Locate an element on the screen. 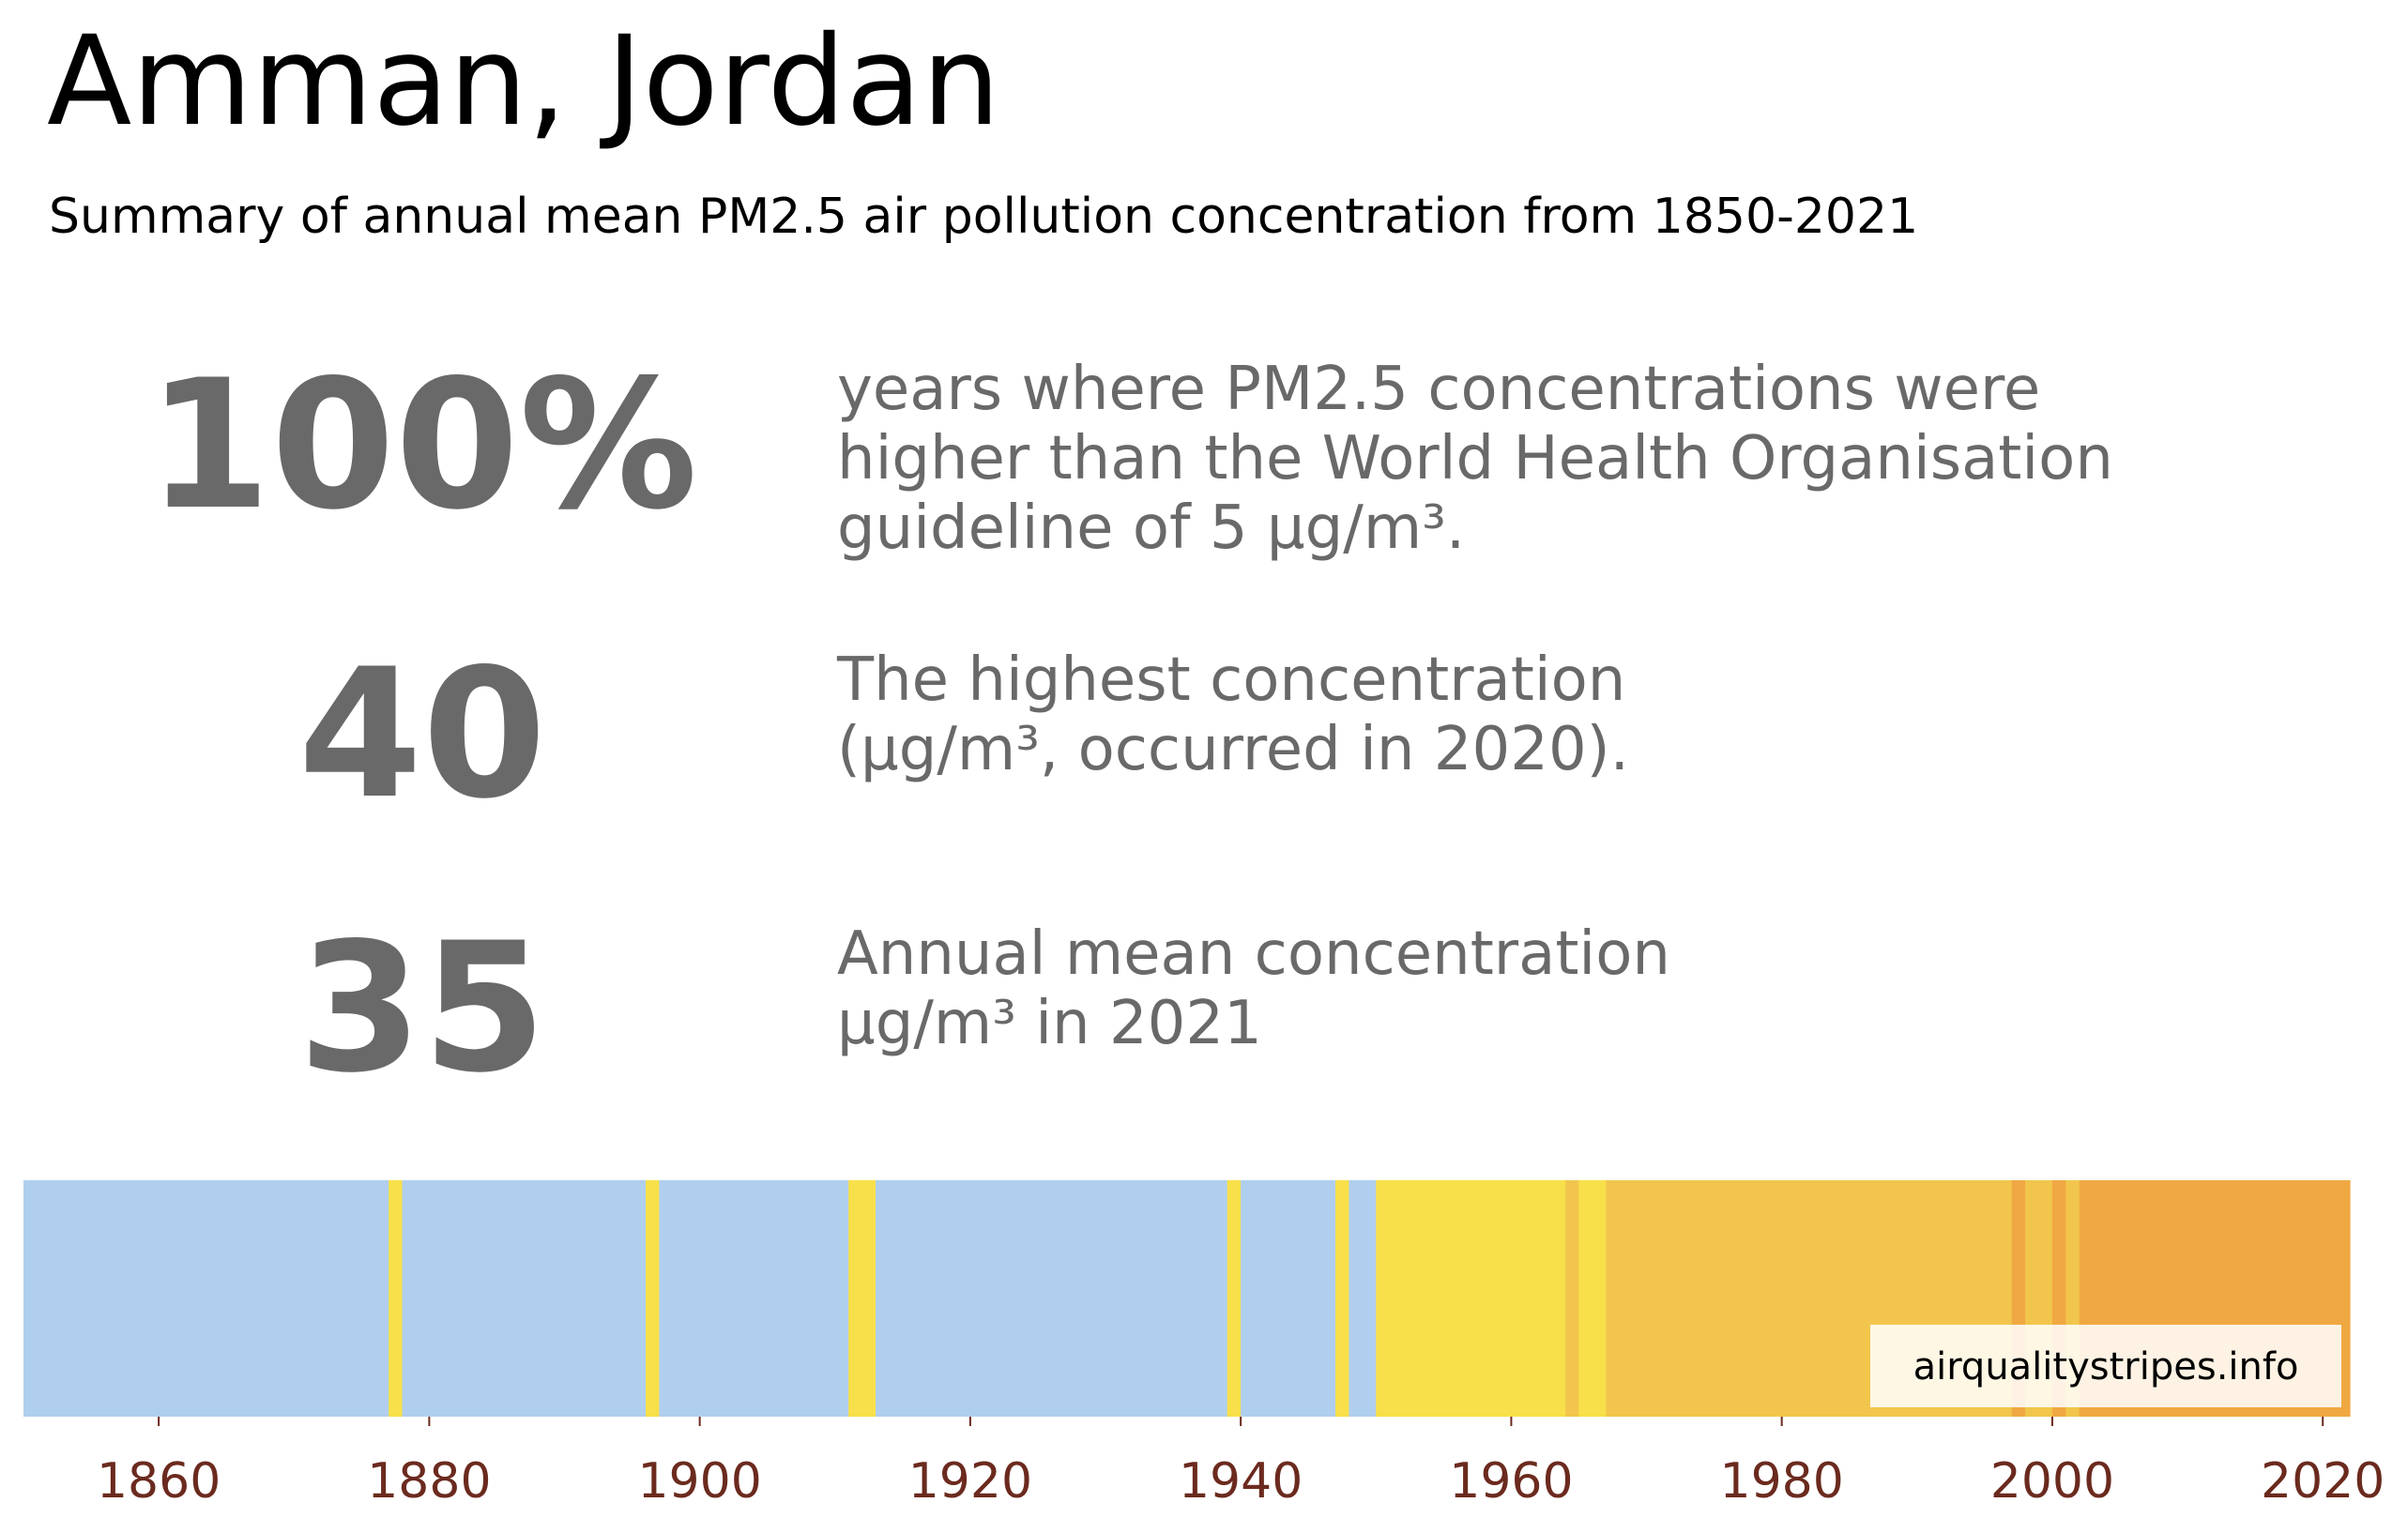 Image resolution: width=2408 pixels, height=1518 pixels. stripe-1897-1911 is located at coordinates (754, 1299).